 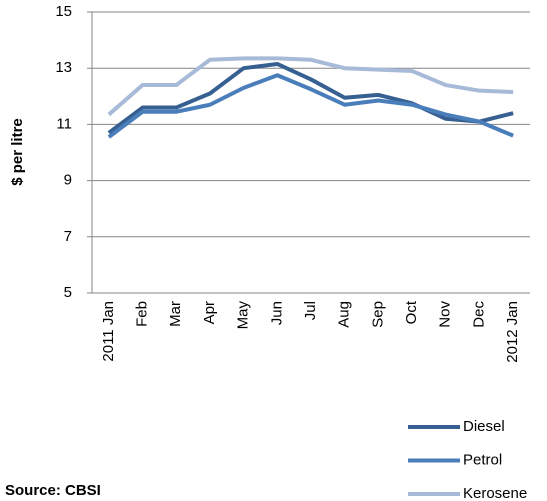 What do you see at coordinates (142, 314) in the screenshot?
I see `x-tick-label: Feb` at bounding box center [142, 314].